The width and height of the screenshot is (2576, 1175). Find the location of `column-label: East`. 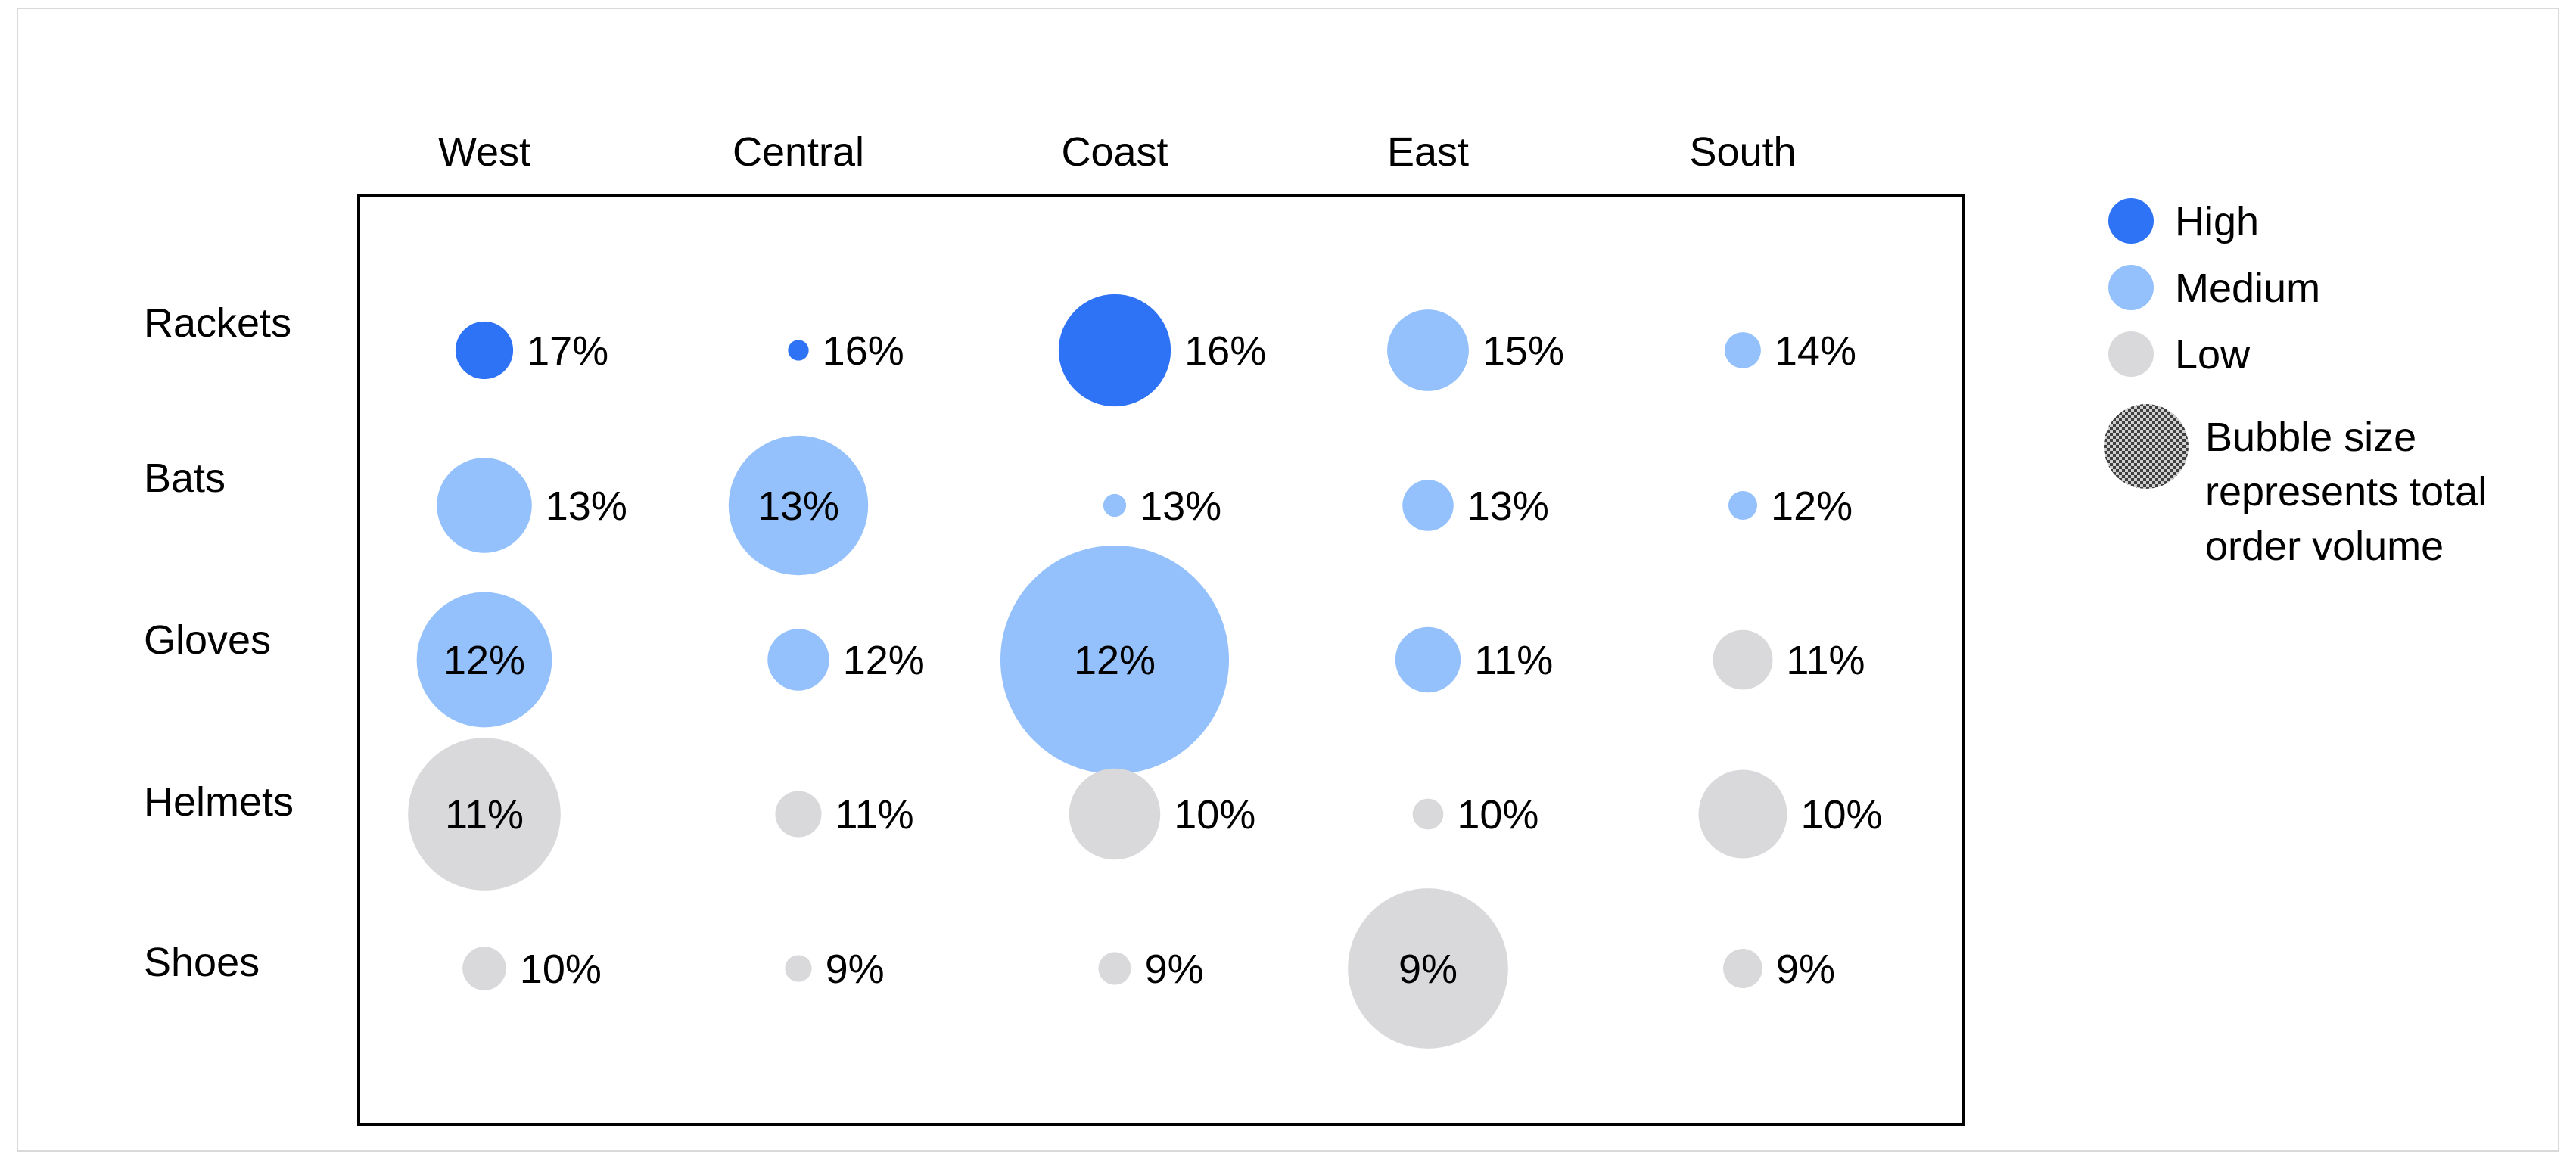

column-label: East is located at coordinates (1428, 152).